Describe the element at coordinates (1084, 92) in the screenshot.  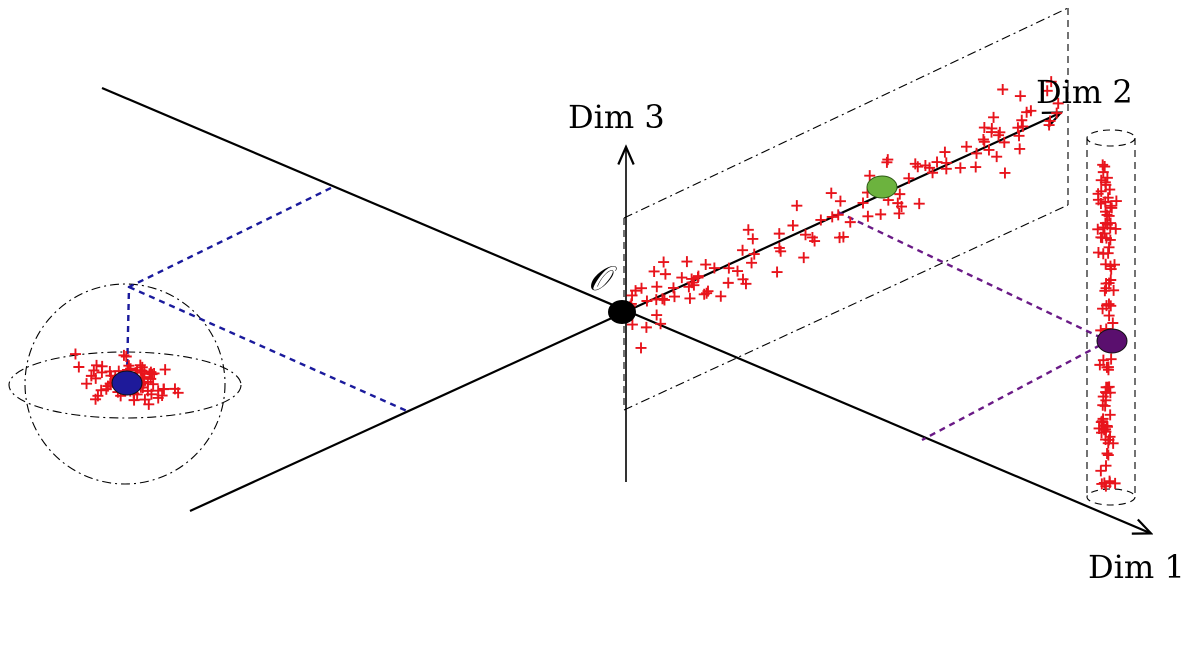
I see `dim2-label: Dim 2` at that location.